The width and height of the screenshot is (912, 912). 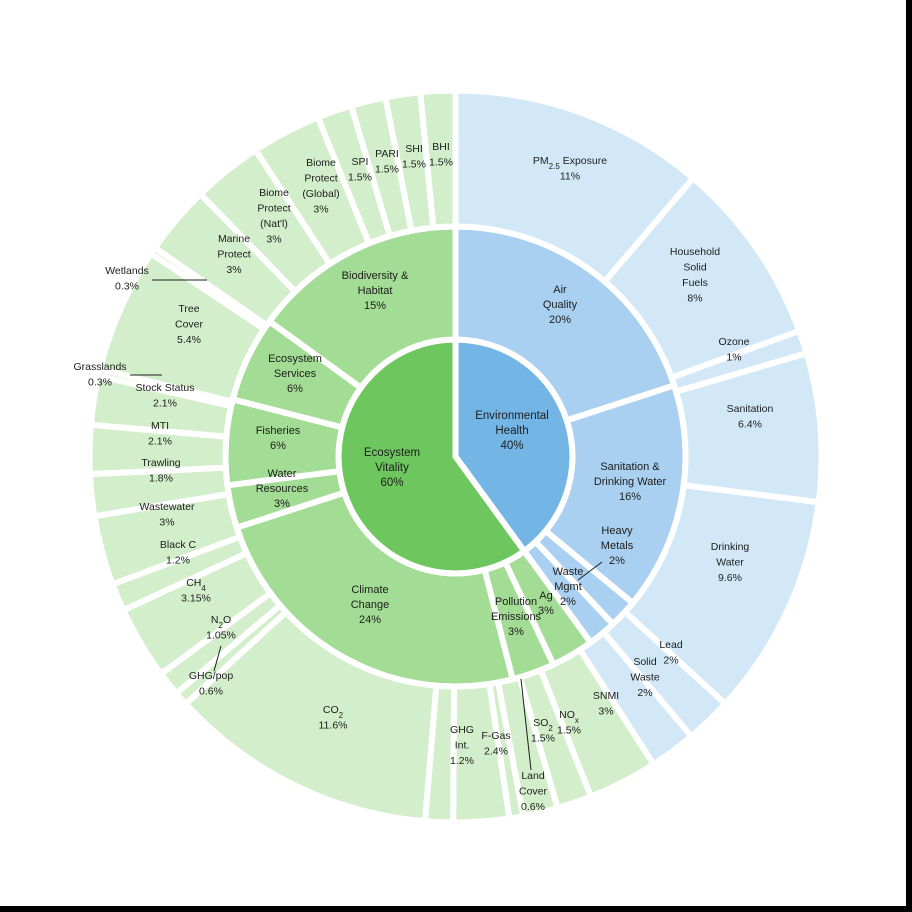 I want to click on indicator-label-spi: SPI 1.5%, so click(x=360, y=170).